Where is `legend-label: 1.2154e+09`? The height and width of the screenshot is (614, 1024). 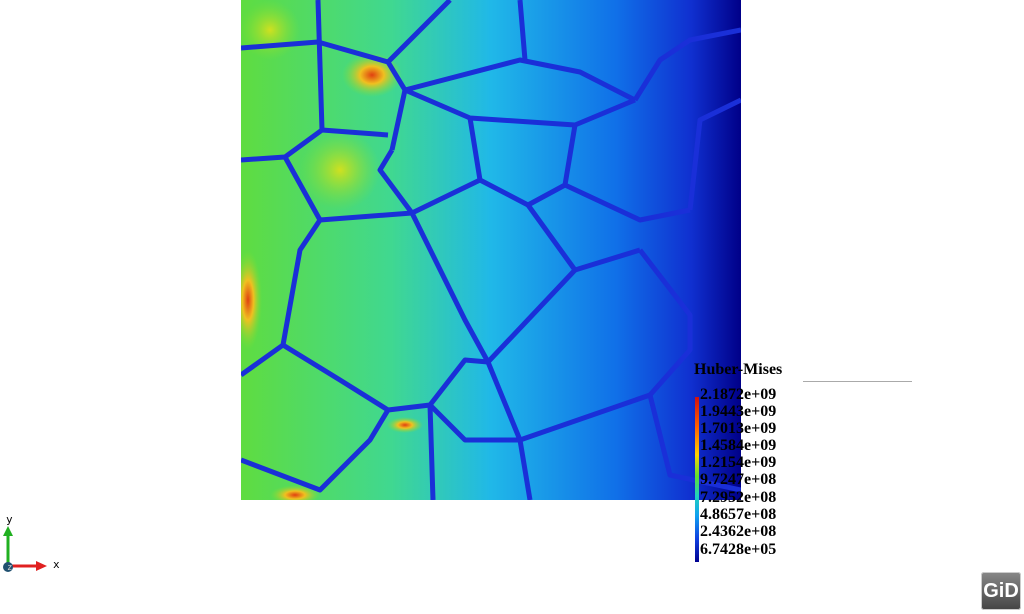 legend-label: 1.2154e+09 is located at coordinates (738, 462).